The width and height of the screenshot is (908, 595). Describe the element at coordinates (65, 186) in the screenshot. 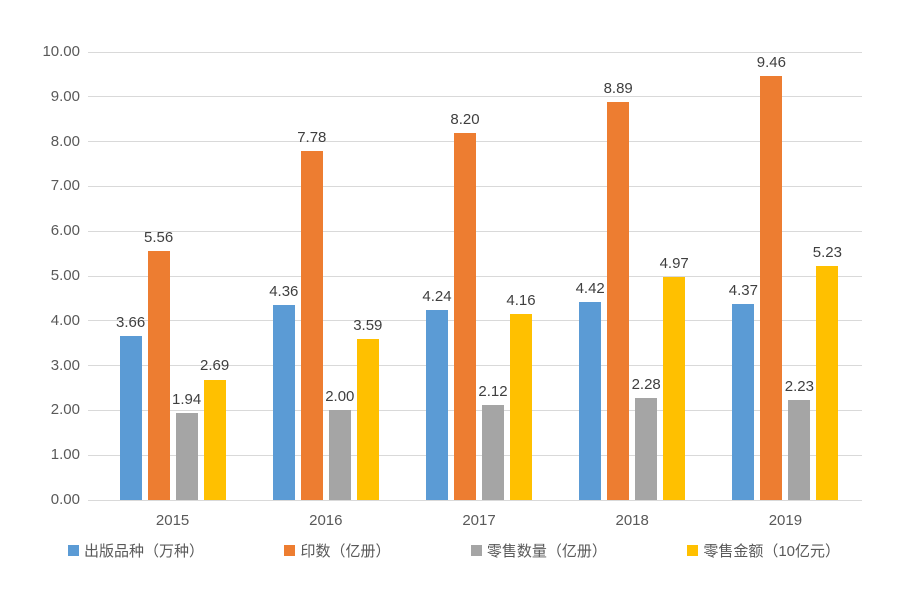

I see `y-tick-label: 7.00` at that location.